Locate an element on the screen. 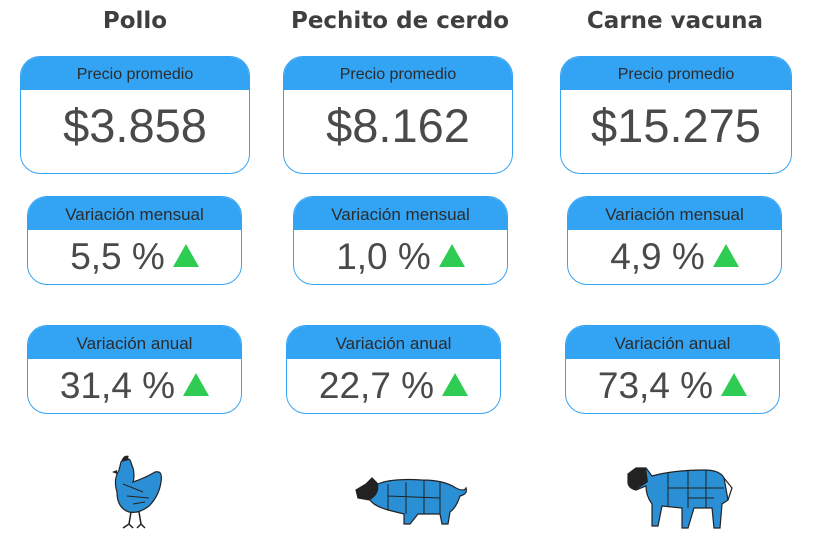 This screenshot has width=831, height=560. annual-value: 73,4 % is located at coordinates (655, 385).